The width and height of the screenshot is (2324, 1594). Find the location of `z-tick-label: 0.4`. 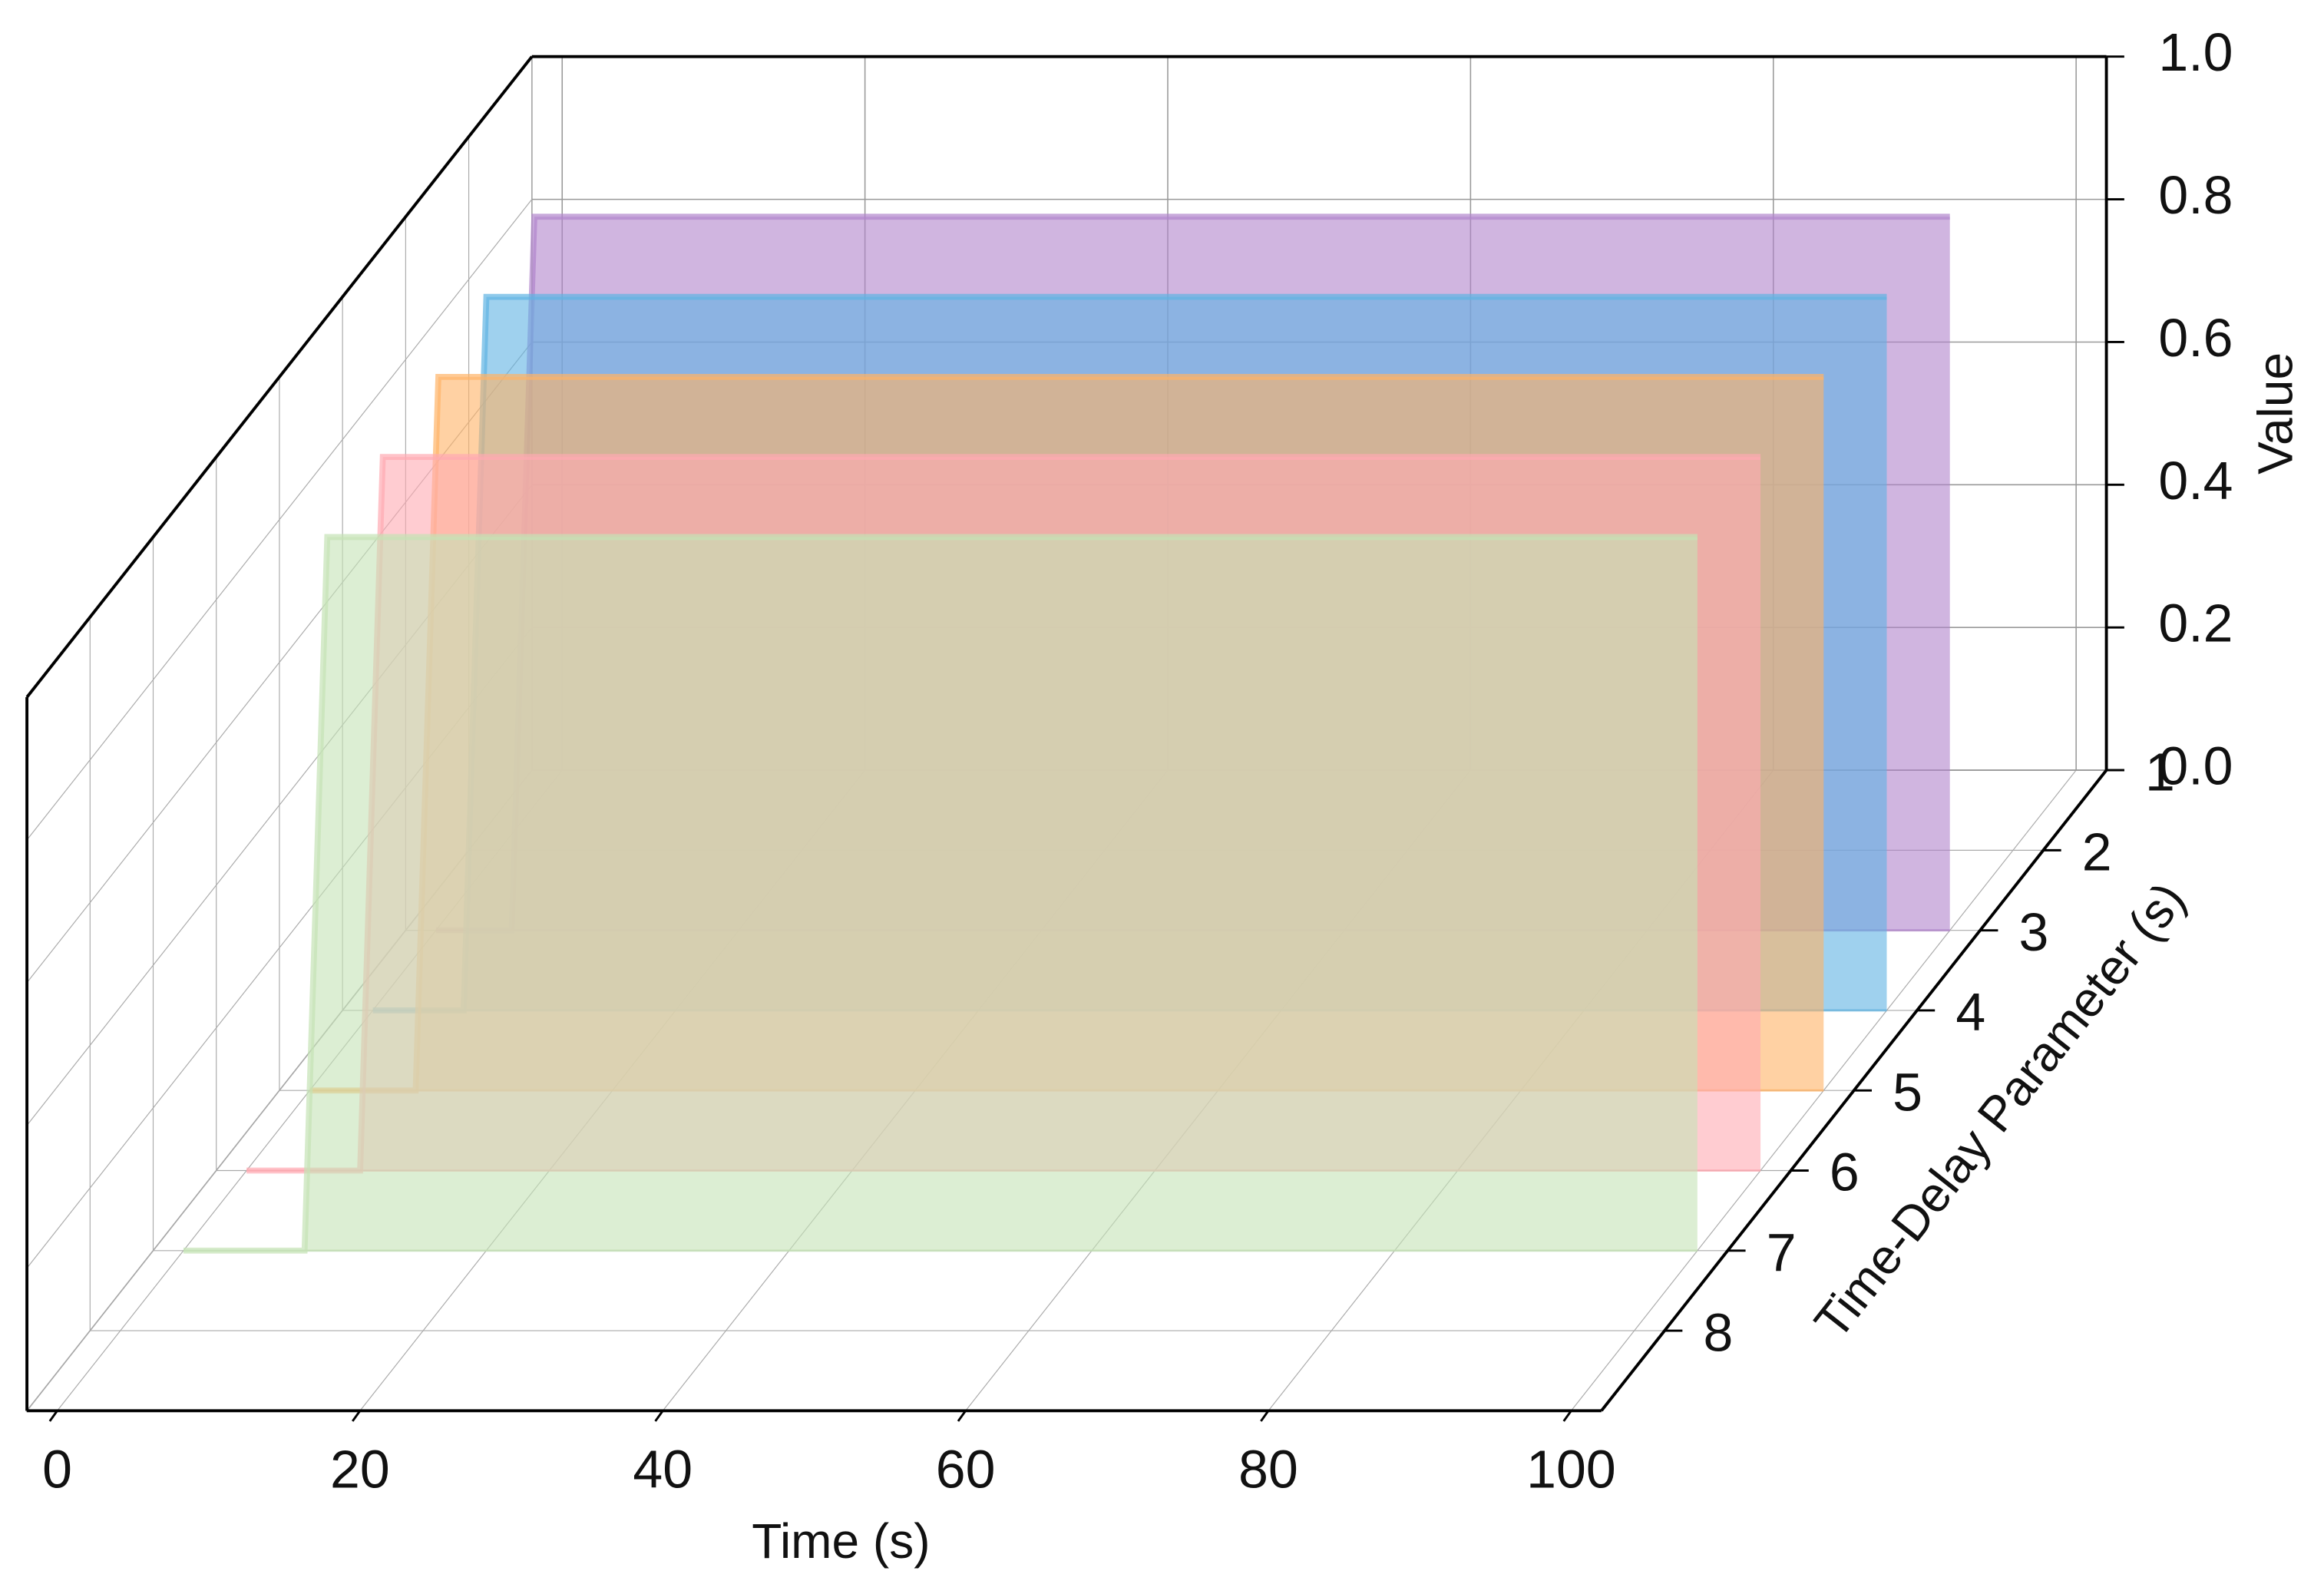

z-tick-label: 0.4 is located at coordinates (2195, 481).